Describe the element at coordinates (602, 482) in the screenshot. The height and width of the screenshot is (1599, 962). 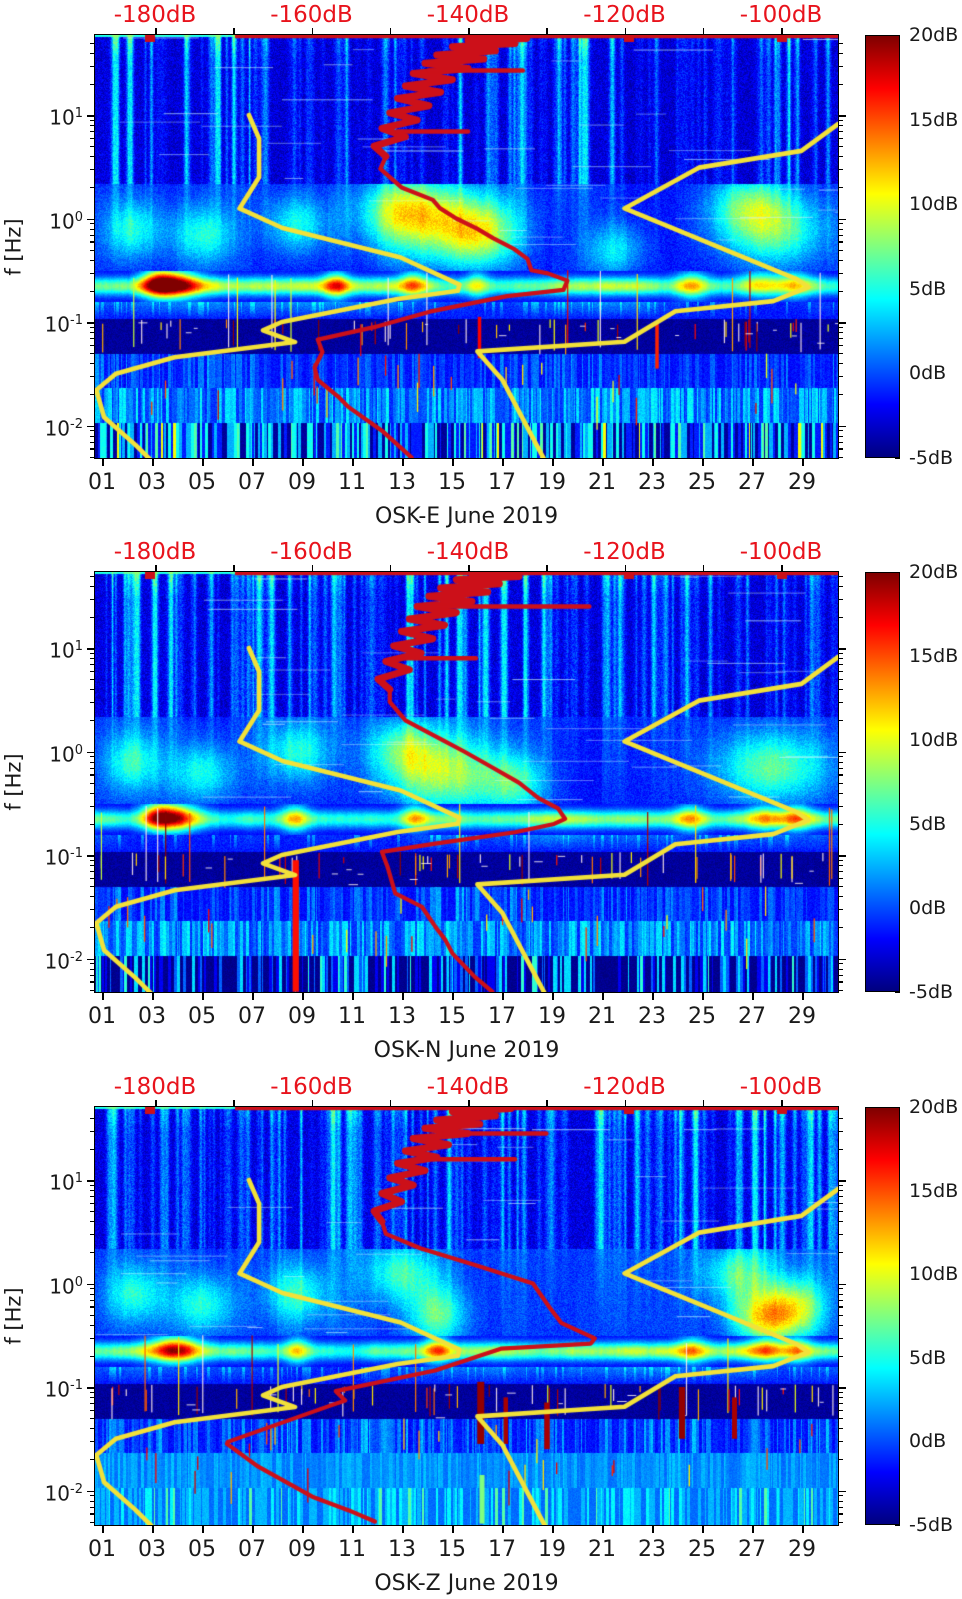
I see `x-tick-label: 21` at that location.